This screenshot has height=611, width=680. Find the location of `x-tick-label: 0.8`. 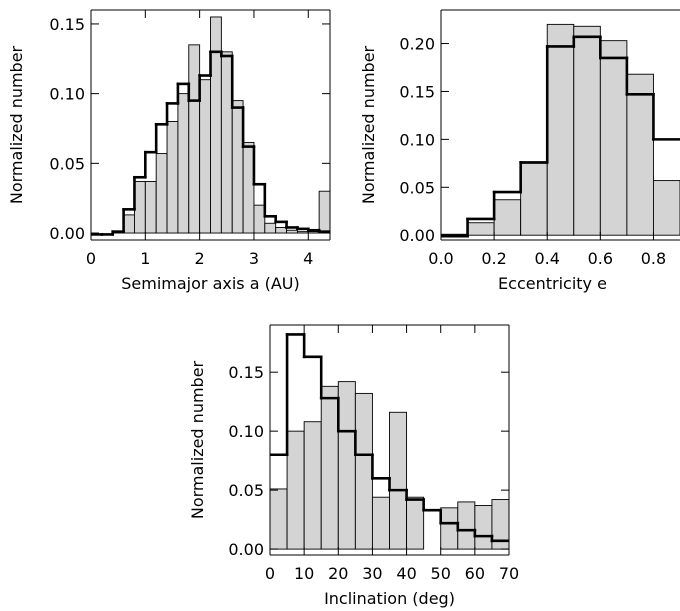

x-tick-label: 0.8 is located at coordinates (653, 258).